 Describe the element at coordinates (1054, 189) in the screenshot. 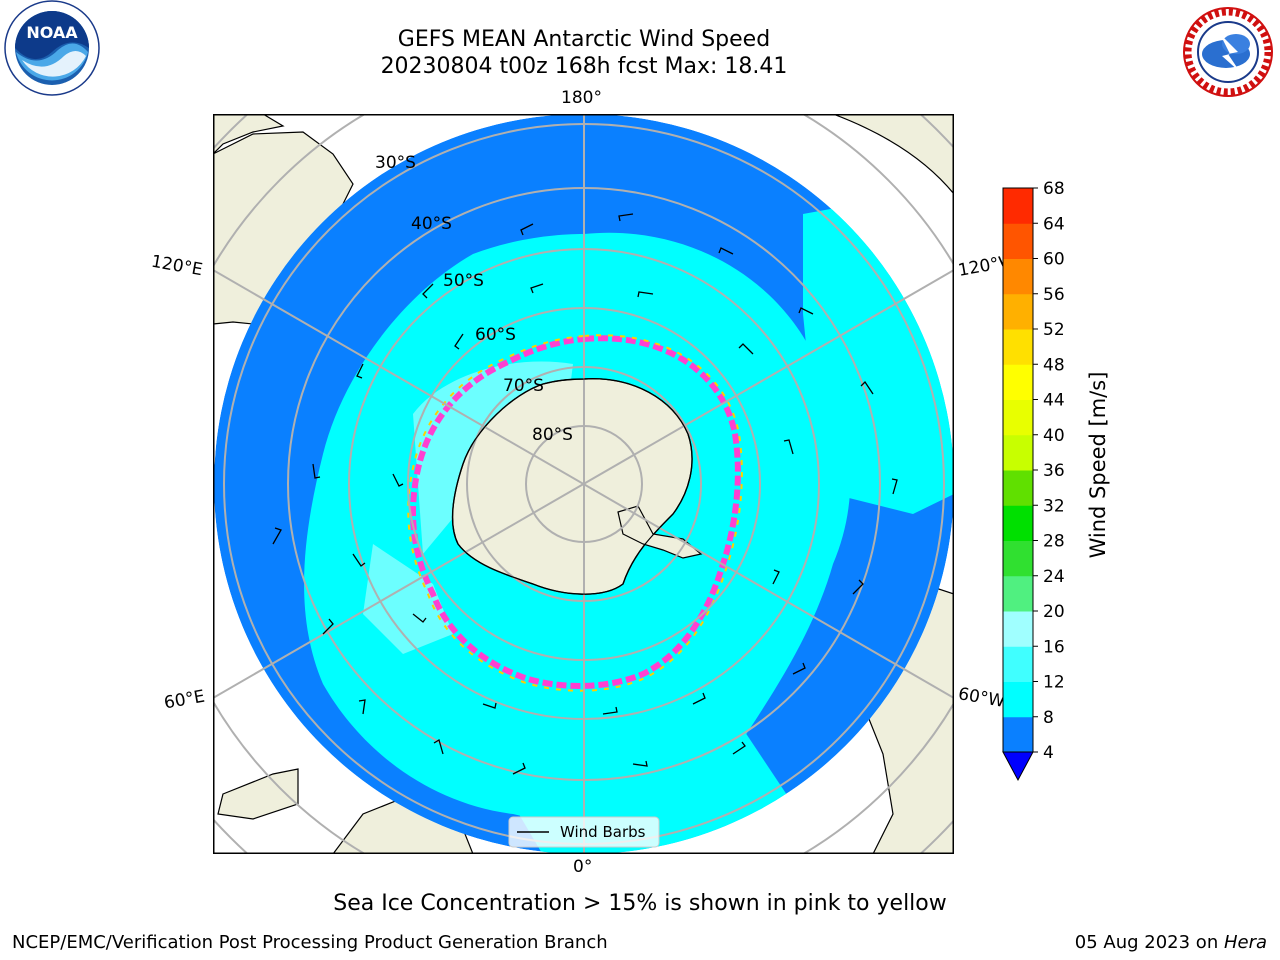

I see `colorbar-tick-label: 68` at that location.